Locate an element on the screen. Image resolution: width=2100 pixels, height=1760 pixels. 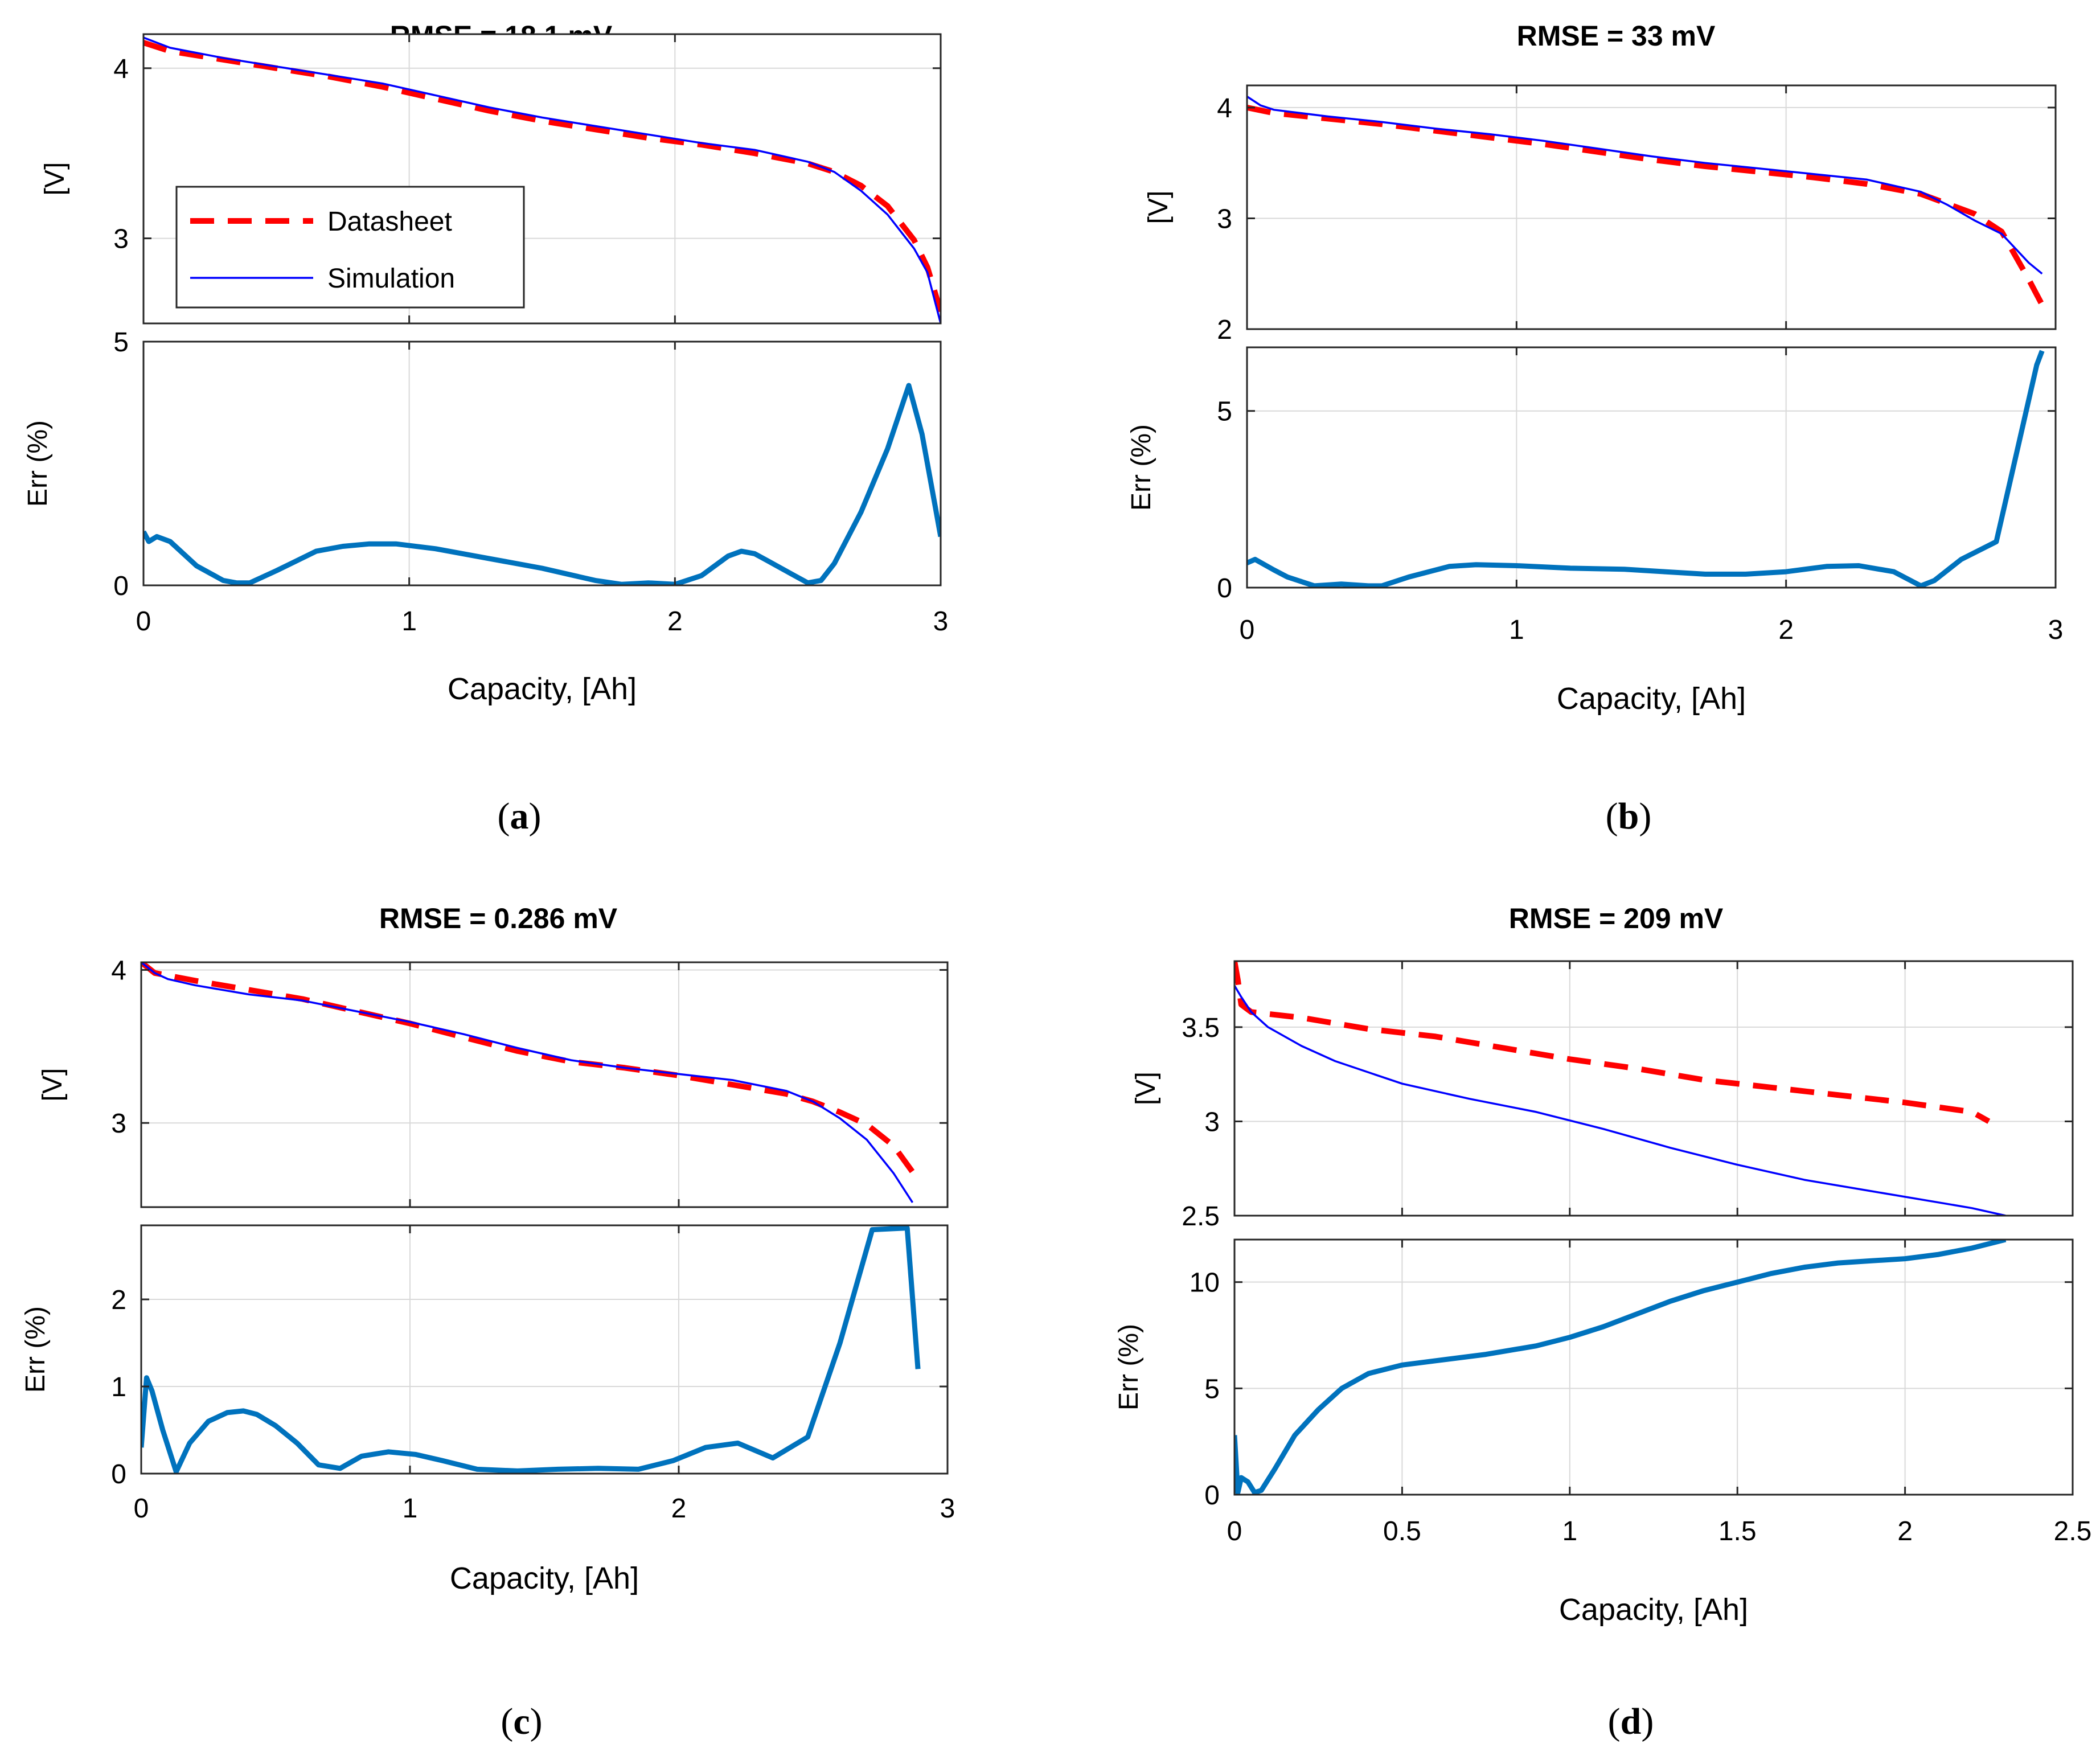
panel-caption: (c) is located at coordinates (521, 1722).